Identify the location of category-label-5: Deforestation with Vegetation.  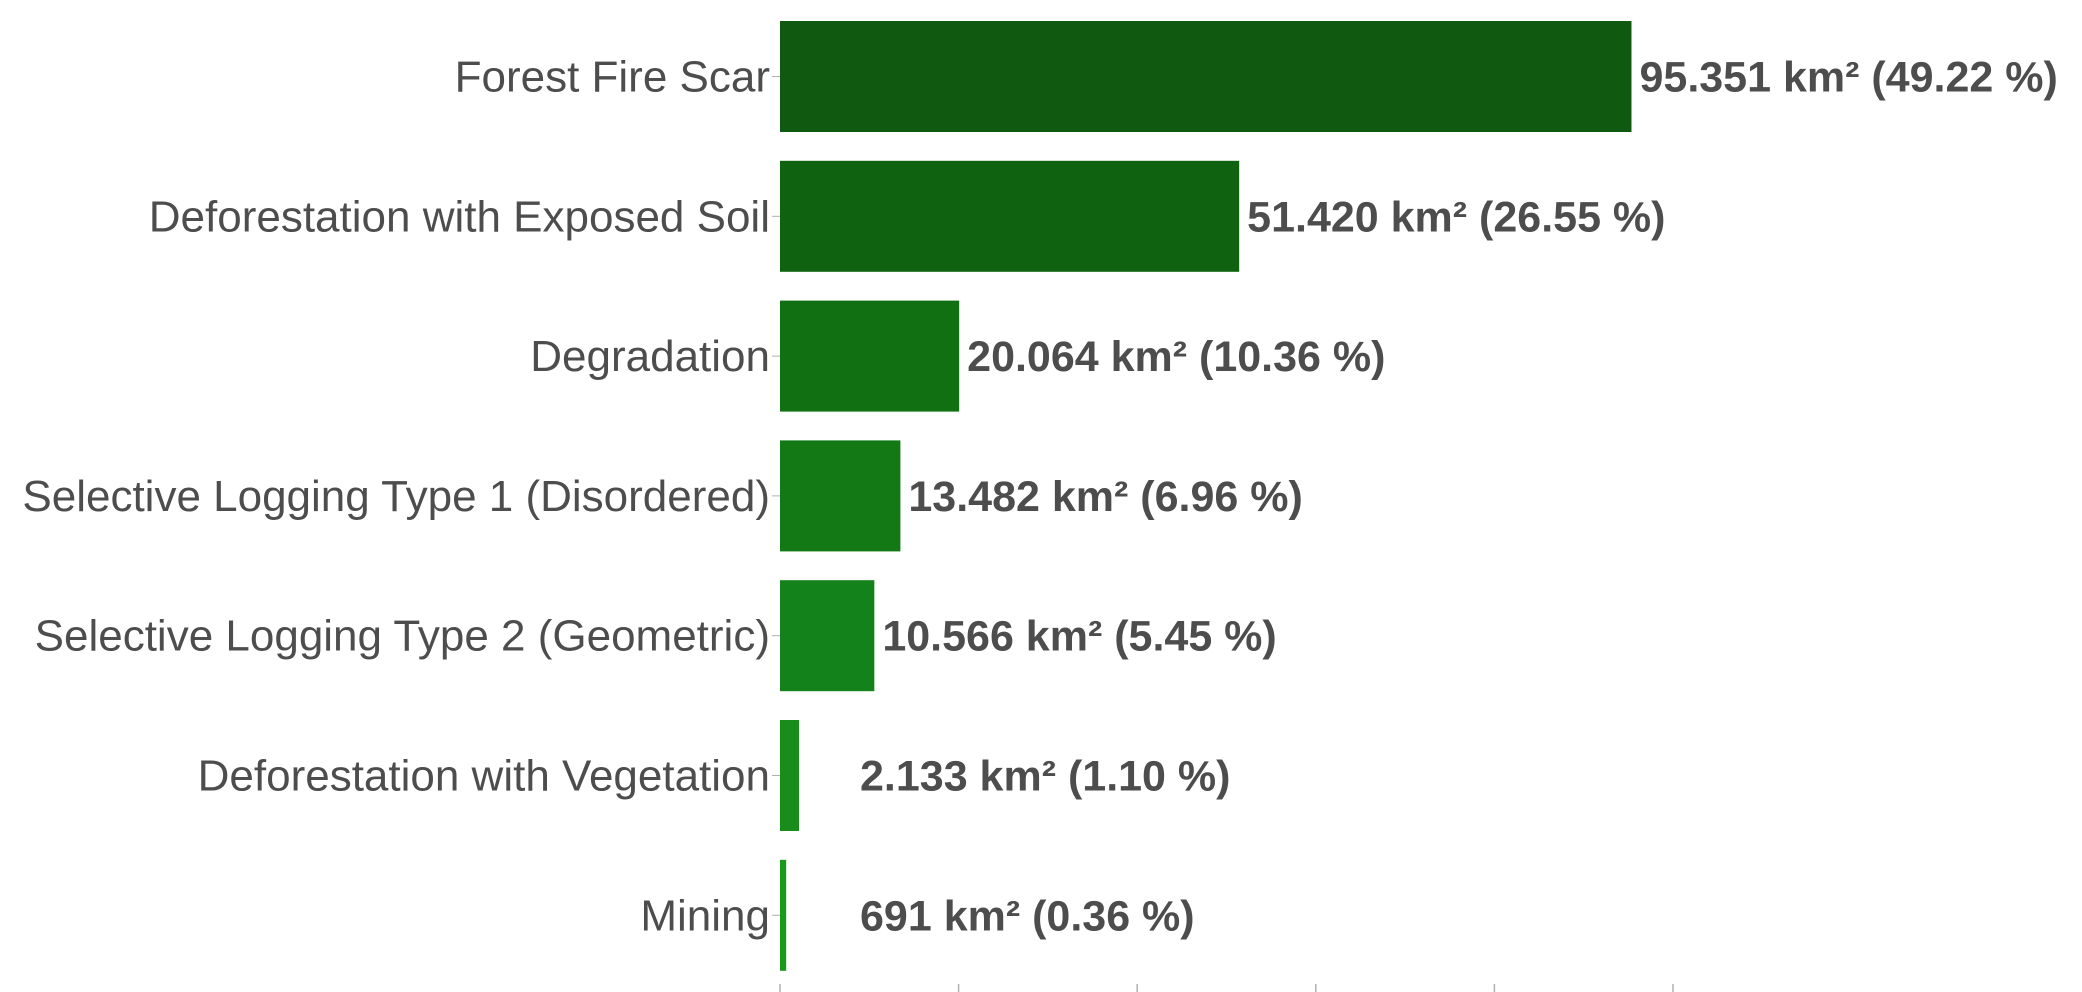
(484, 776).